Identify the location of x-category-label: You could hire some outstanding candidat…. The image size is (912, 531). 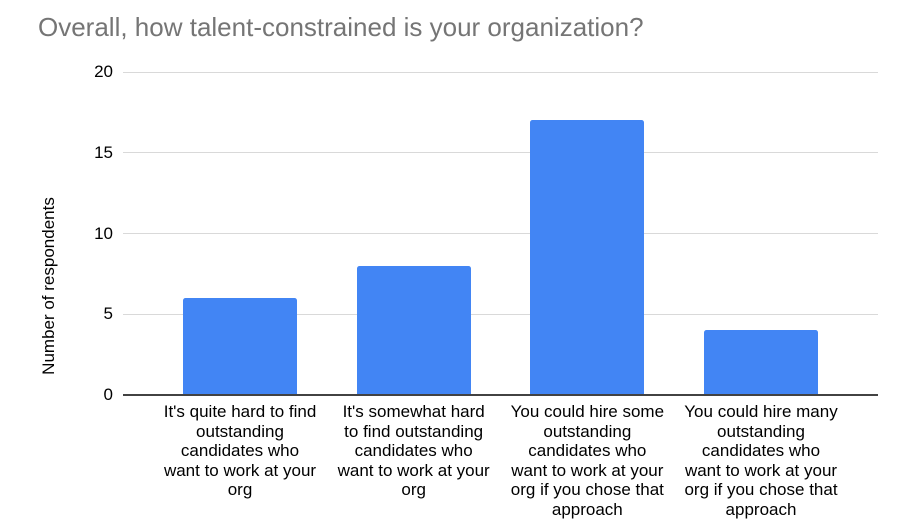
(587, 460).